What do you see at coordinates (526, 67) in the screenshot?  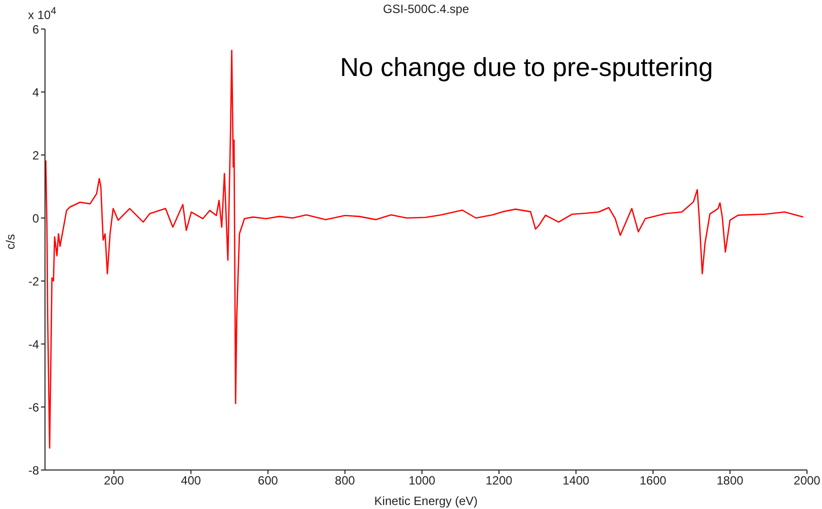 I see `annotation: No change due to pre-sputtering` at bounding box center [526, 67].